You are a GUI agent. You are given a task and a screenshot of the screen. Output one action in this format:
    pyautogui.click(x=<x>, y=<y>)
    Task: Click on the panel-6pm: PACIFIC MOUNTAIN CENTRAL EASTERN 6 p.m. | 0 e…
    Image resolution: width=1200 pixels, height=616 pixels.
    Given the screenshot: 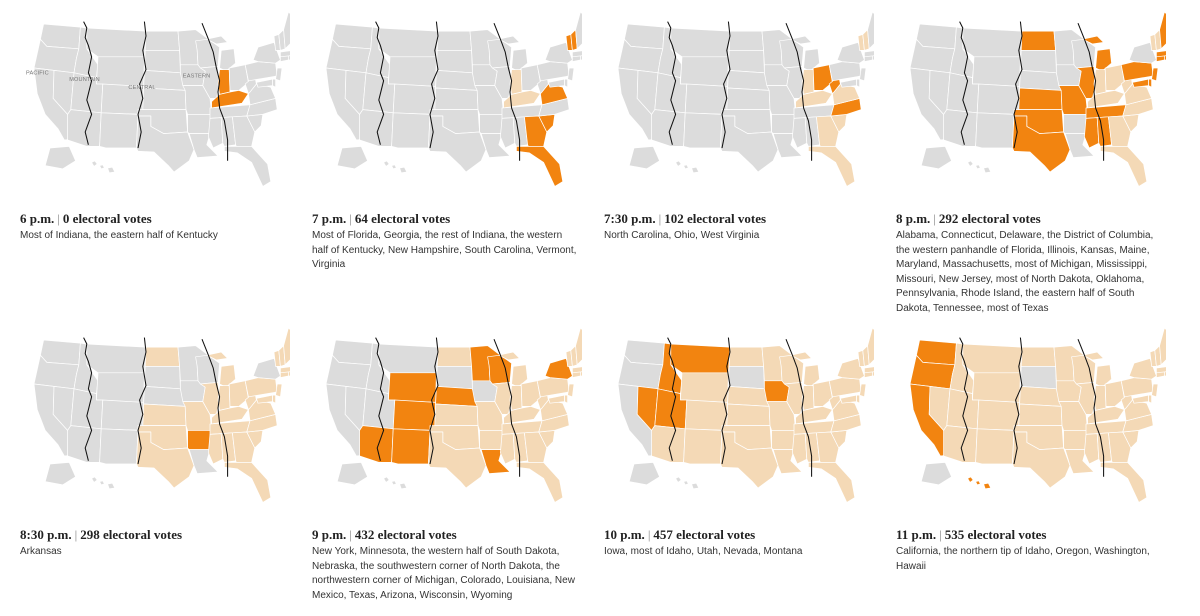 What is the action you would take?
    pyautogui.click(x=145, y=150)
    